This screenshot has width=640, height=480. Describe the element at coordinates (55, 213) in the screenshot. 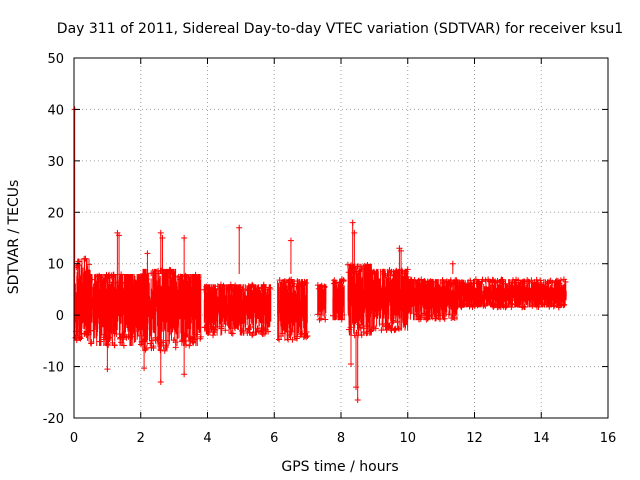

I see `y-tick-label: 20` at that location.